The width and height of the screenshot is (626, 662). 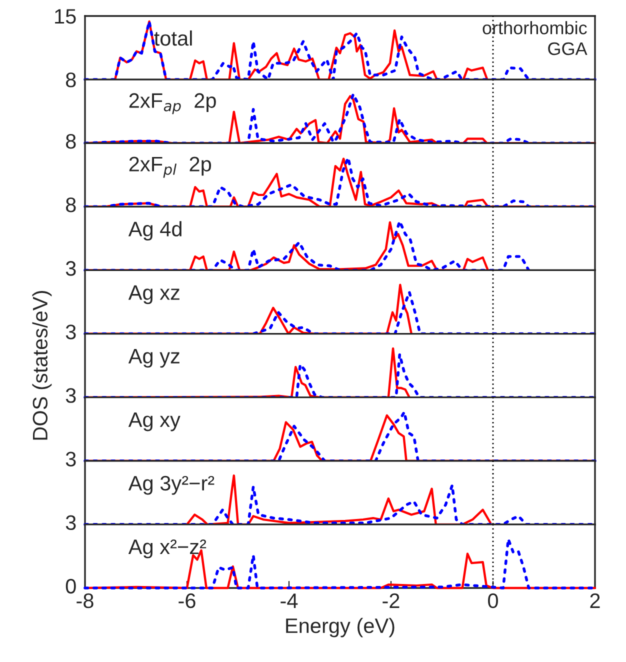 I want to click on y-axis-title: DOS (states/eV), so click(x=42, y=365).